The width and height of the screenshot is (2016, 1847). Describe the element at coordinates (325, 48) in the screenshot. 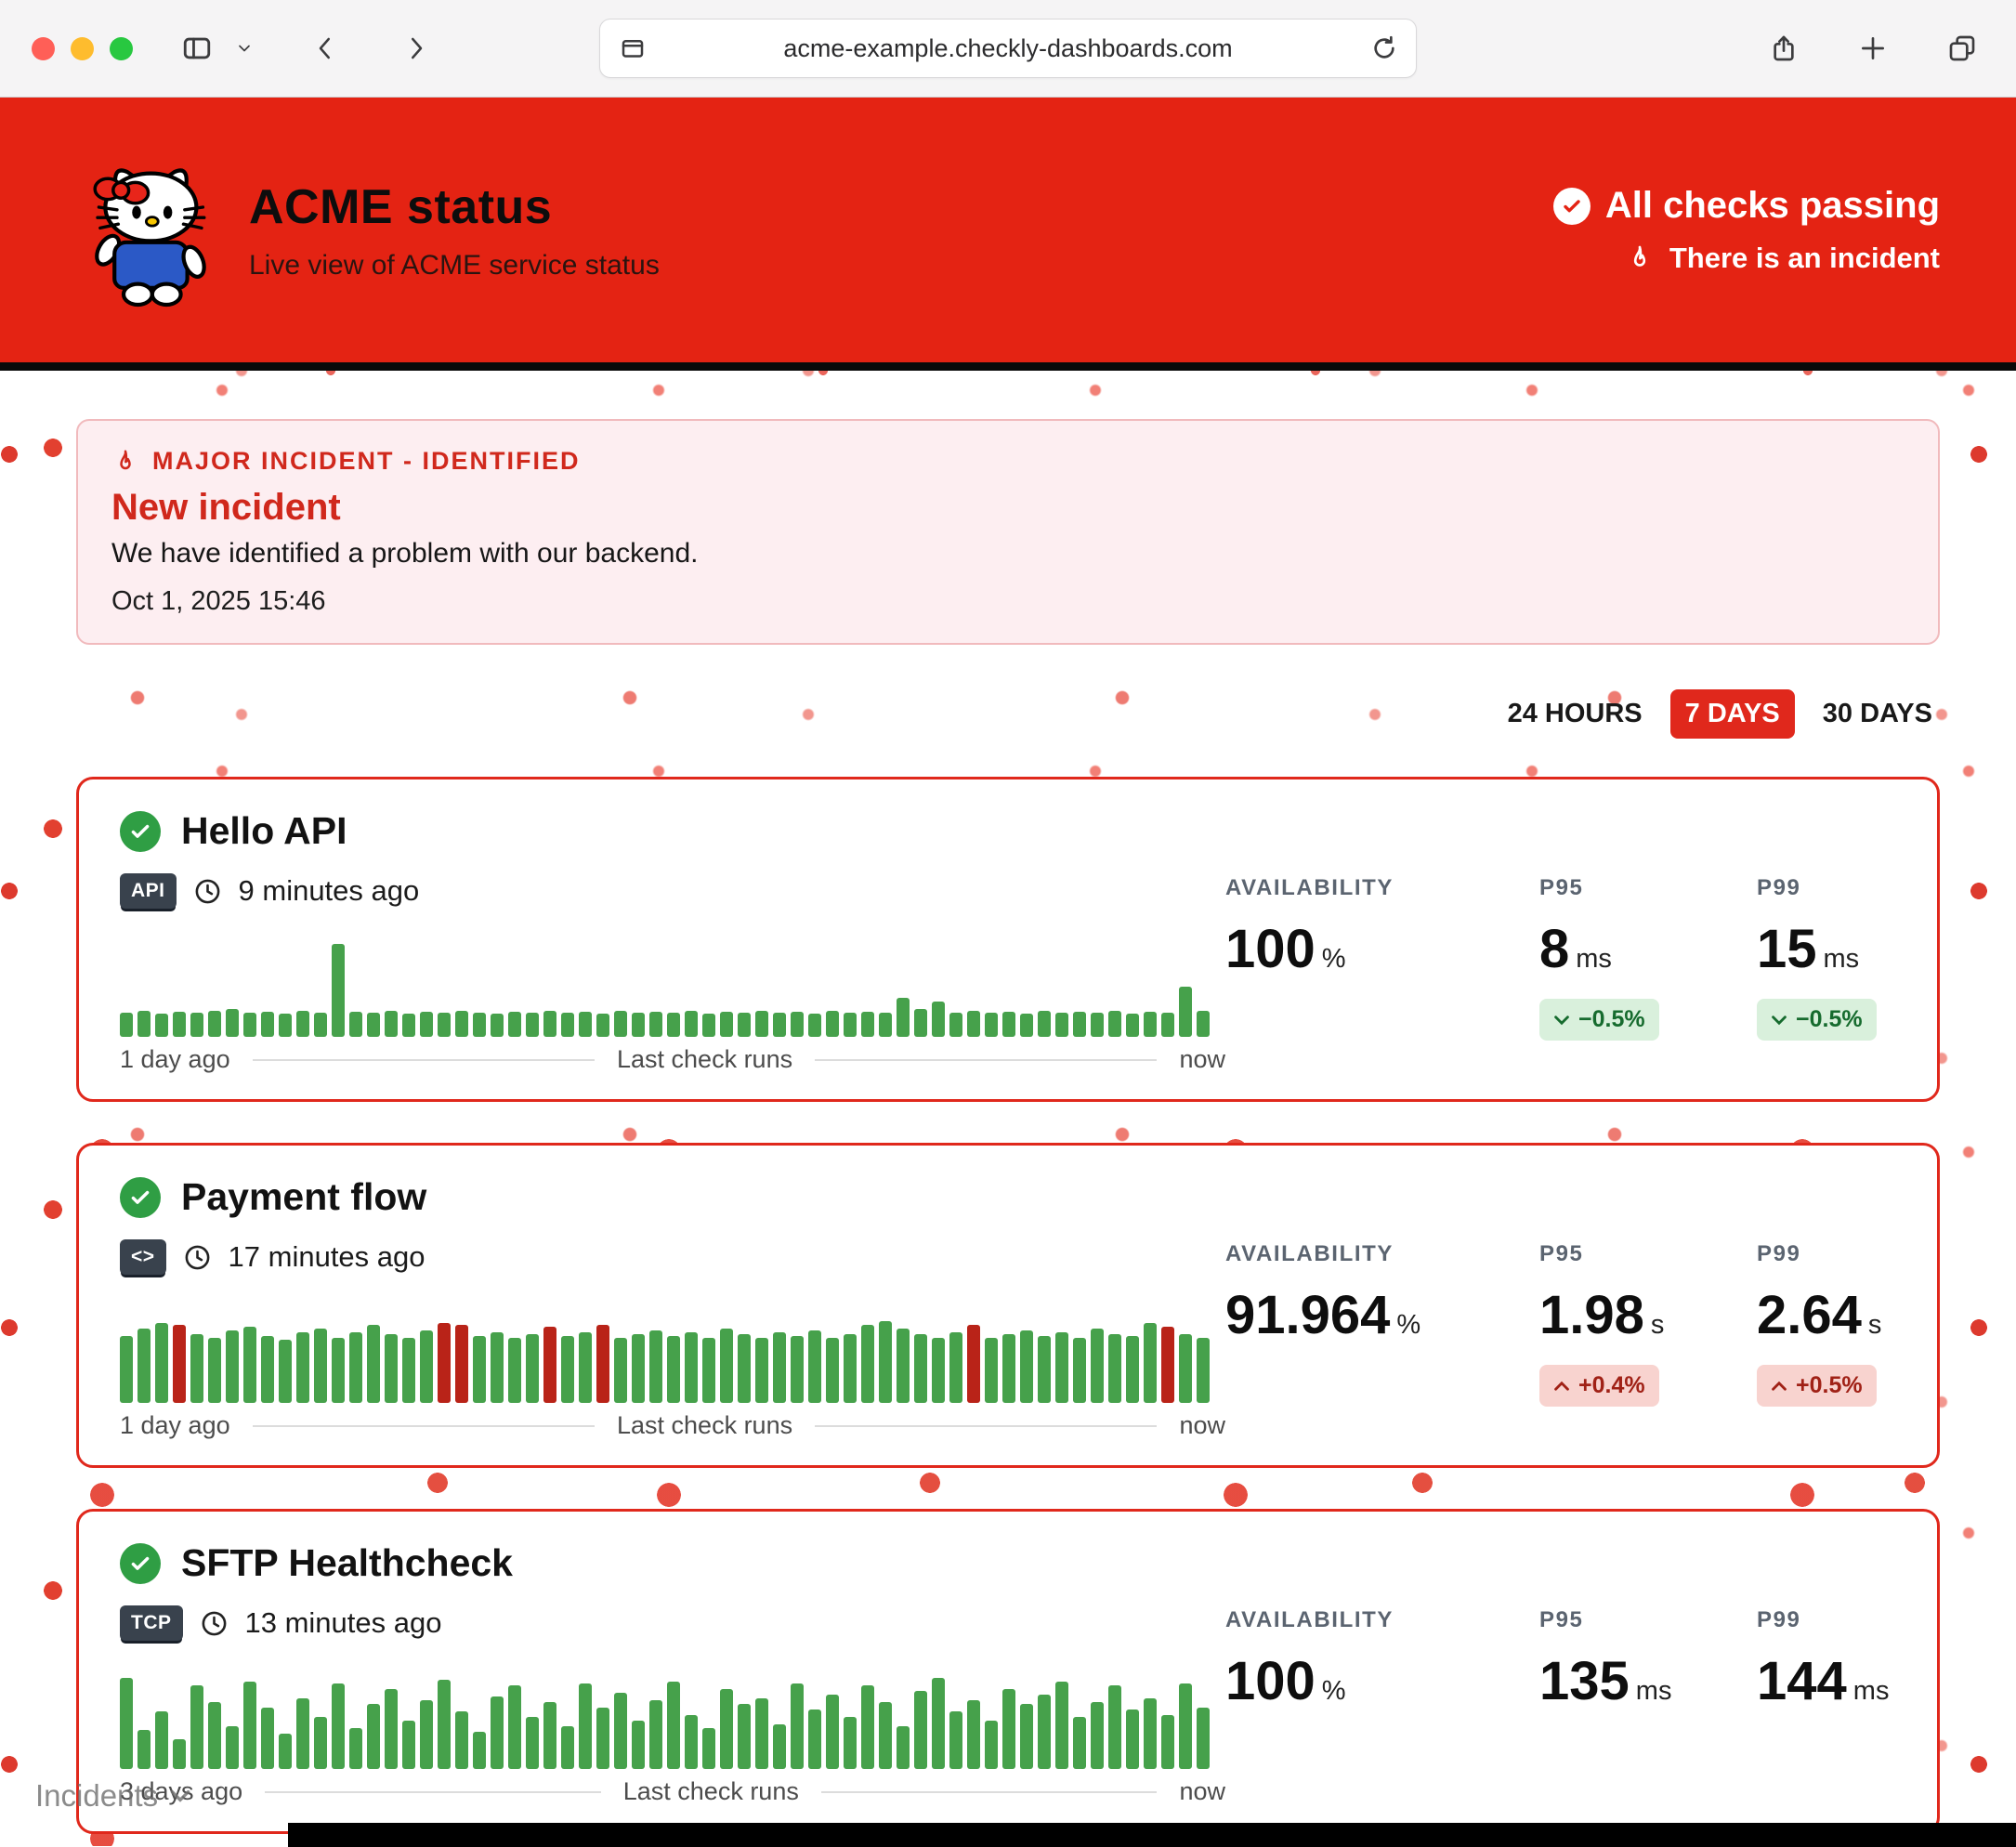

I see `back-button` at that location.